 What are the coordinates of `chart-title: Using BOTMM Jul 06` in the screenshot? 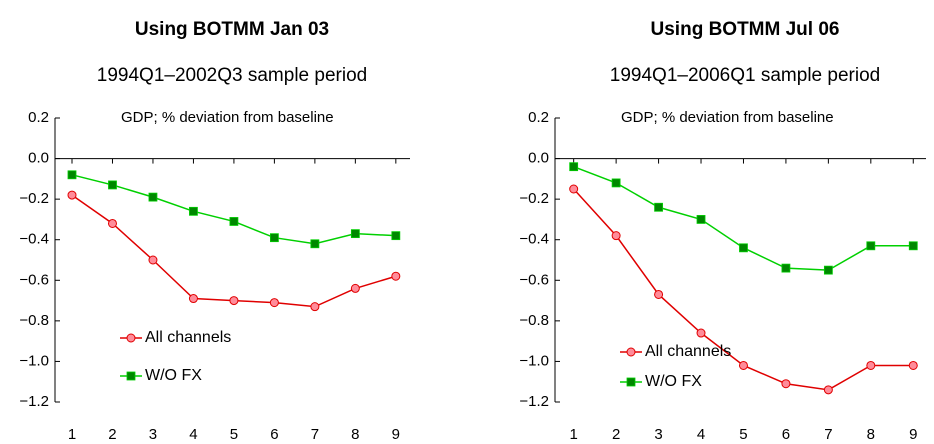 It's located at (745, 29).